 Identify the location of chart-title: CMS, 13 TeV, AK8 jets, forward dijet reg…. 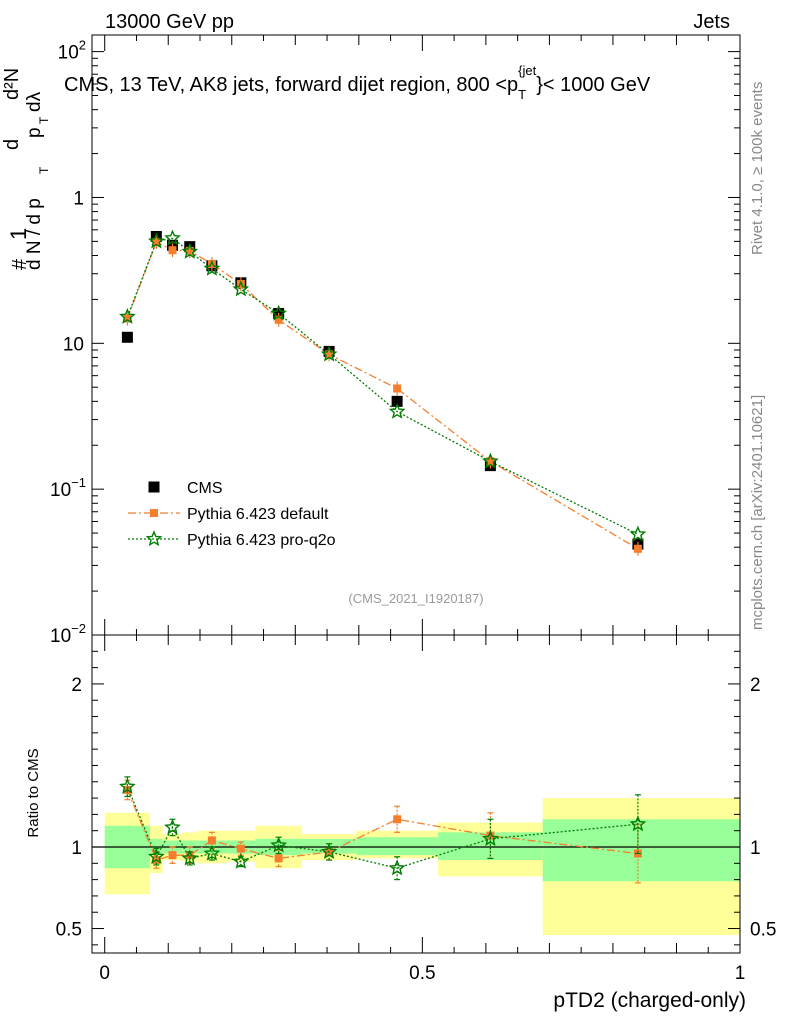
(357, 82).